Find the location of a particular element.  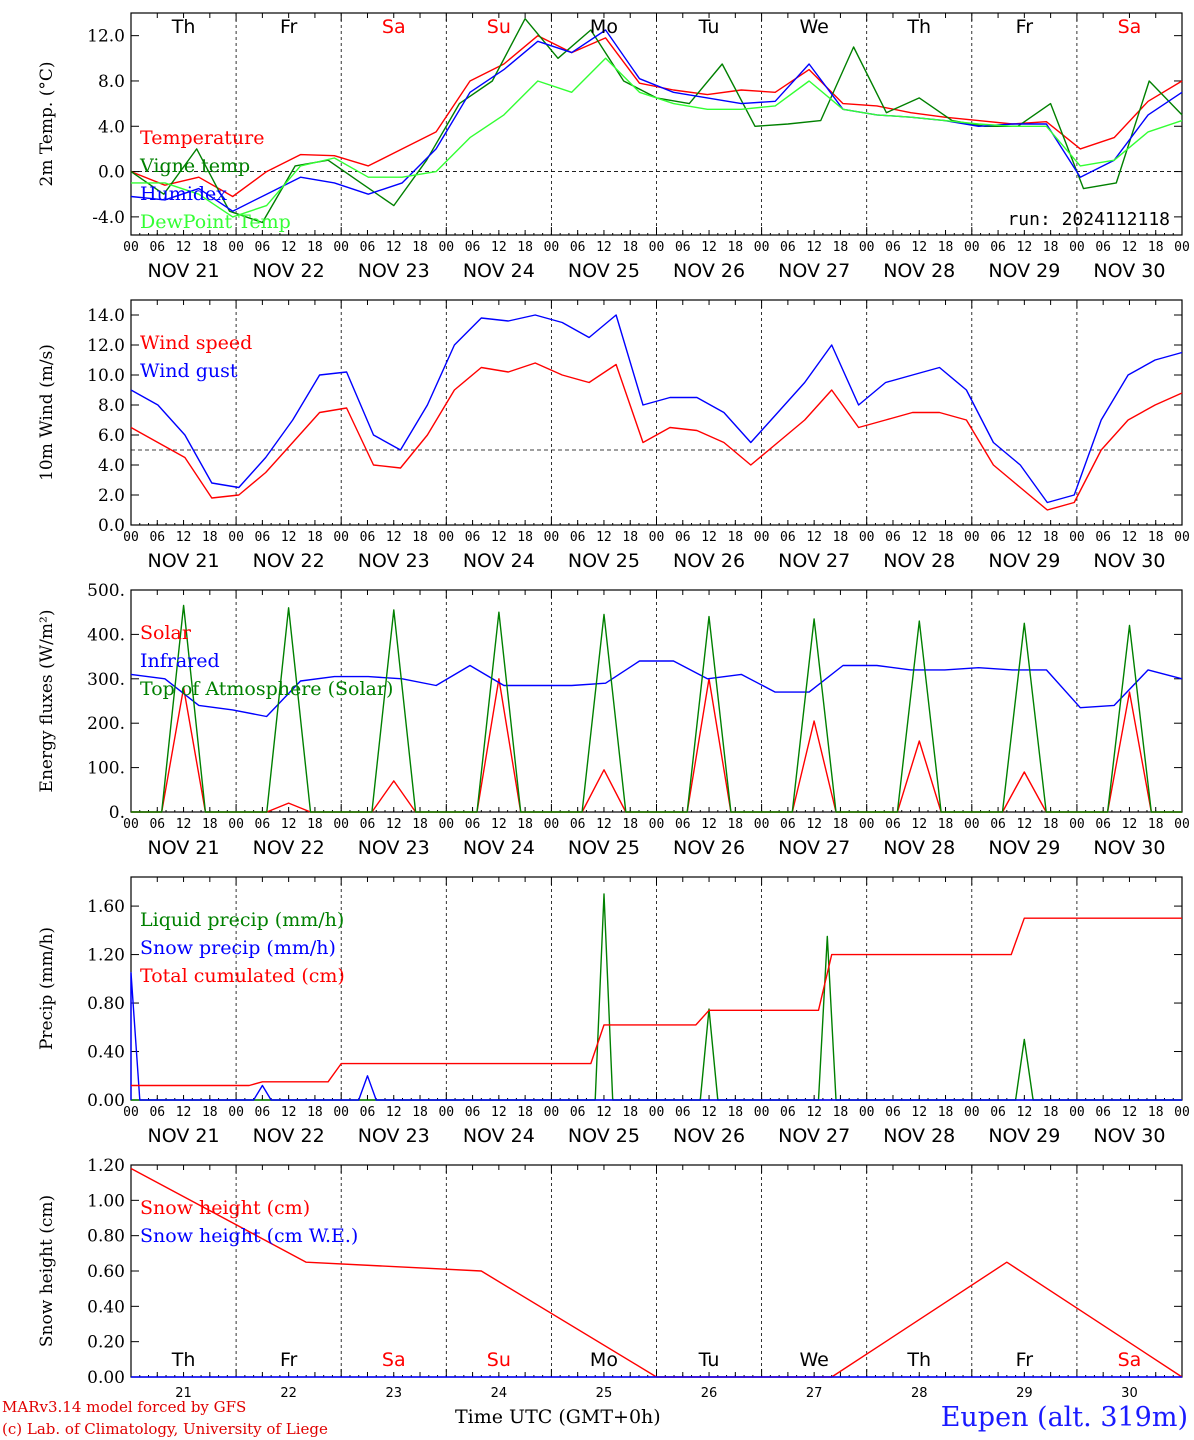

weekday-label: Sa is located at coordinates (394, 1360).